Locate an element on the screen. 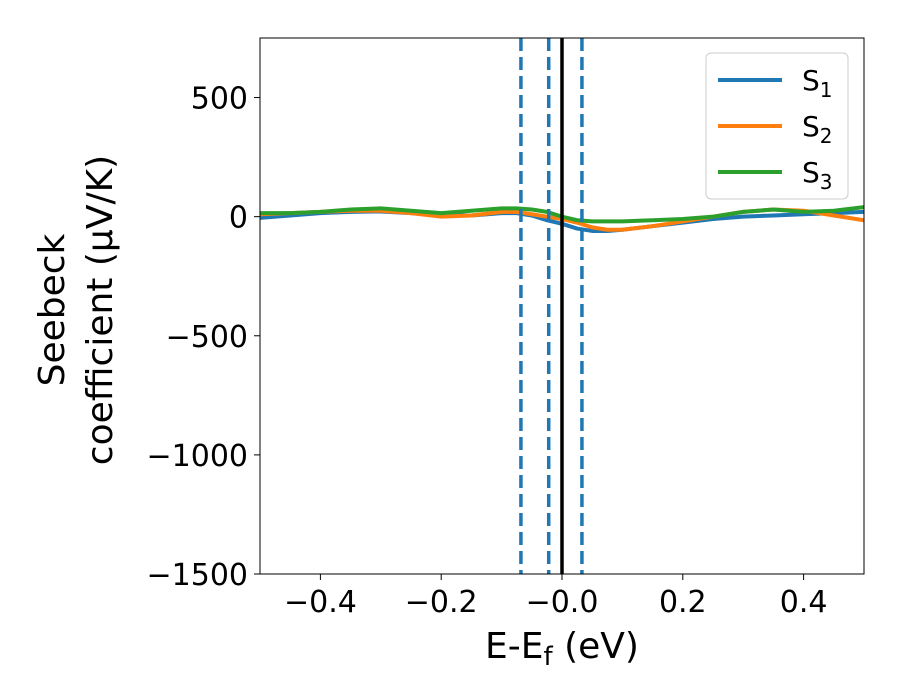 Image resolution: width=900 pixels, height=700 pixels. x-tick-label: 0.2 is located at coordinates (683, 602).